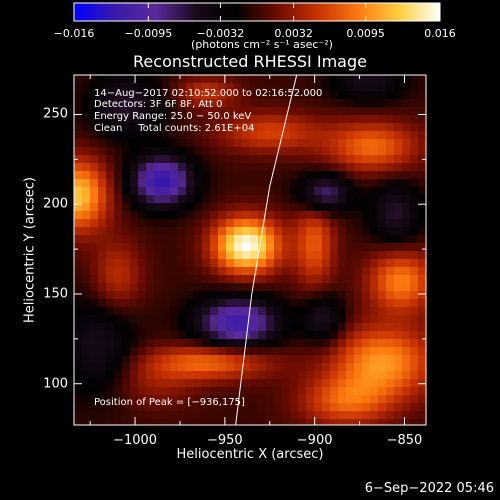 This screenshot has height=500, width=500. Describe the element at coordinates (174, 128) in the screenshot. I see `annotation-clean: Clean Total counts: 2.61E+04` at that location.